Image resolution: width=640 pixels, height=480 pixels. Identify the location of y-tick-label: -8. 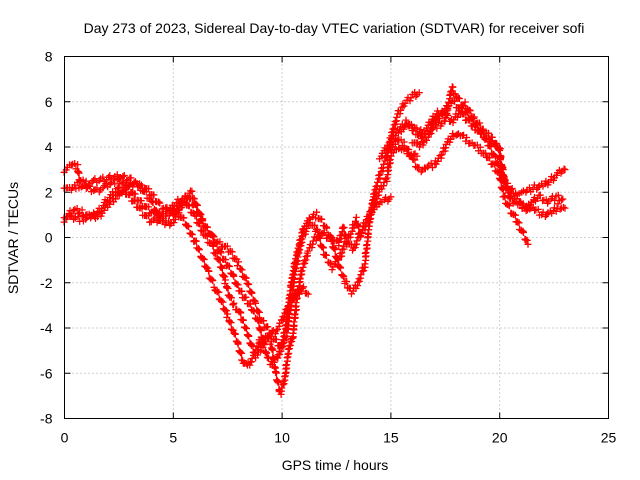
(46, 419).